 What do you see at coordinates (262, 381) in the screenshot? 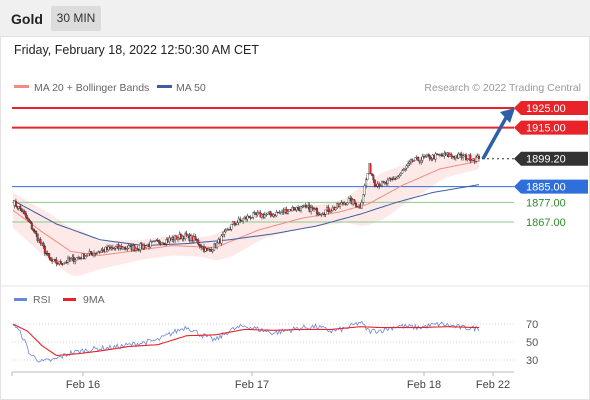
I see `x-axis: Feb 16 Feb 17 Feb 18 Feb 22` at bounding box center [262, 381].